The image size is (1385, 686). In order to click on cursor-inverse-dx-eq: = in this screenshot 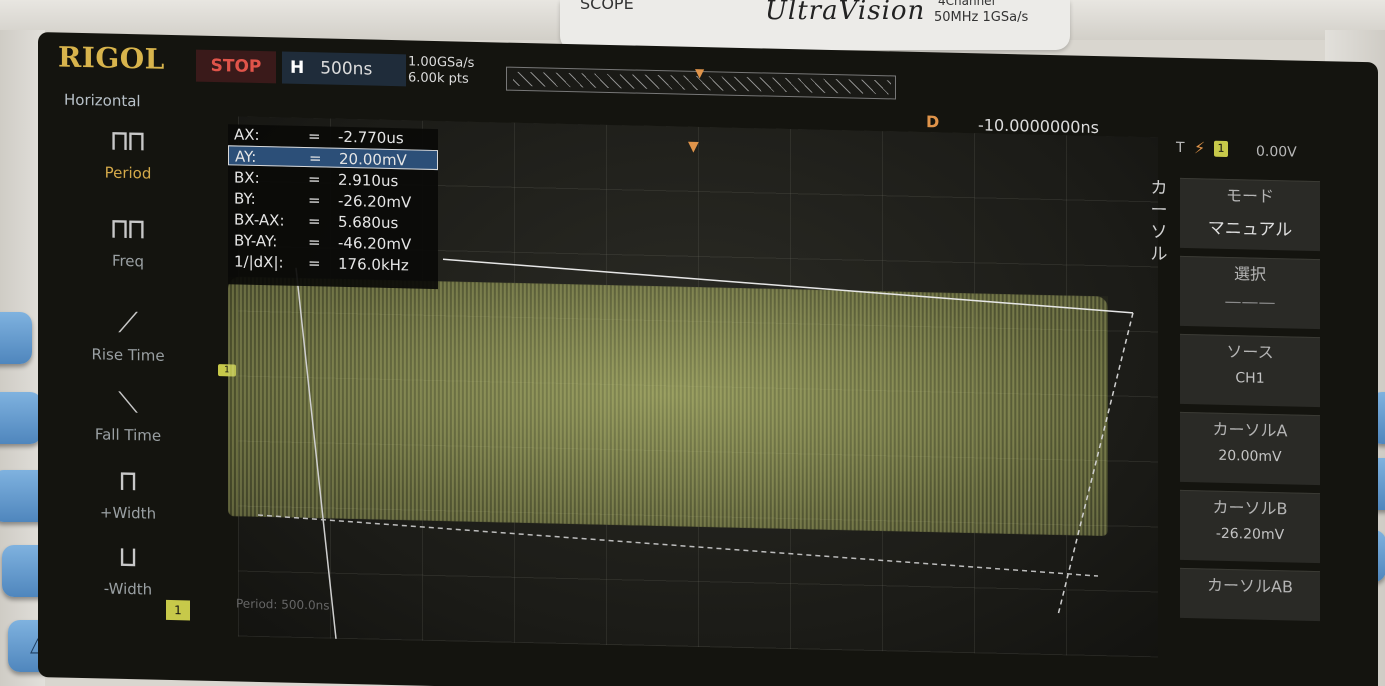, I will do `click(314, 263)`.